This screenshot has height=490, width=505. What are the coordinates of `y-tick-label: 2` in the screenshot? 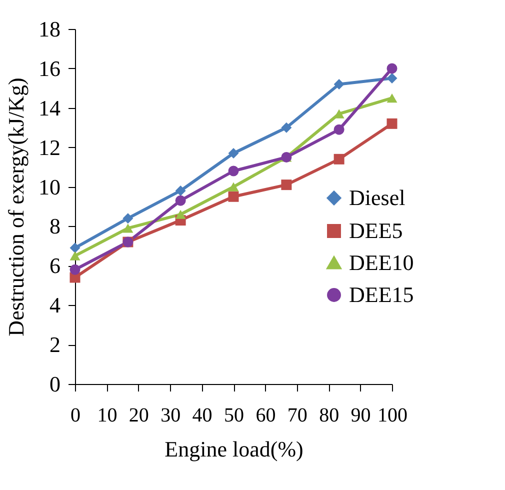 It's located at (55, 345).